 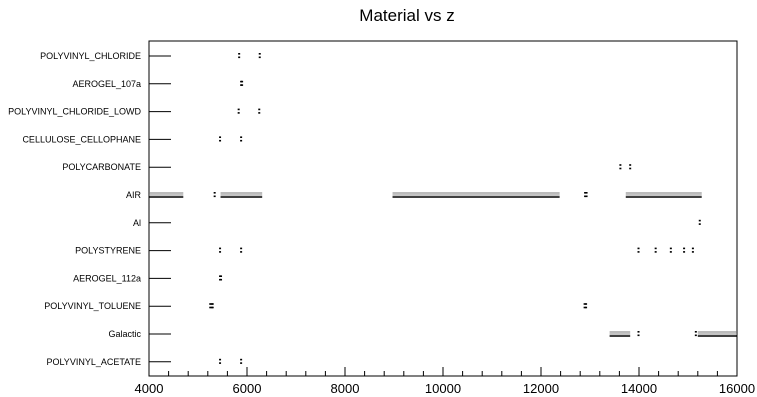 What do you see at coordinates (443, 388) in the screenshot?
I see `x-tick-label: 10000` at bounding box center [443, 388].